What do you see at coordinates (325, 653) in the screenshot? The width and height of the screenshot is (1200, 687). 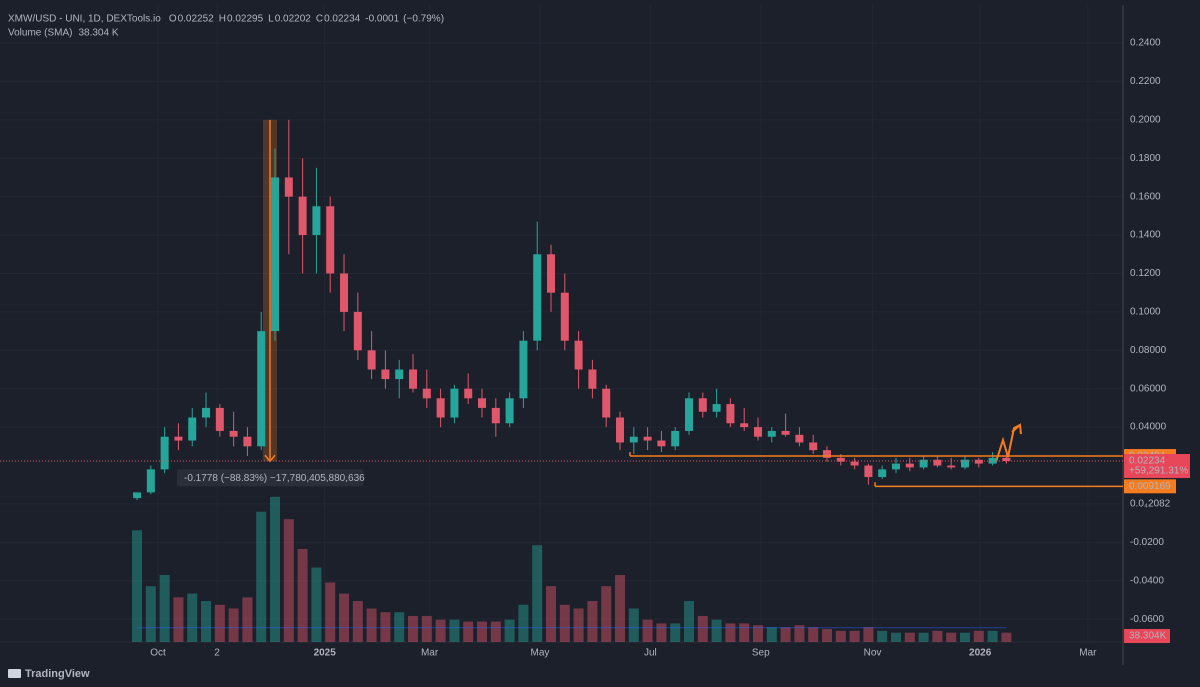 I see `x-tick-label: 2025` at bounding box center [325, 653].